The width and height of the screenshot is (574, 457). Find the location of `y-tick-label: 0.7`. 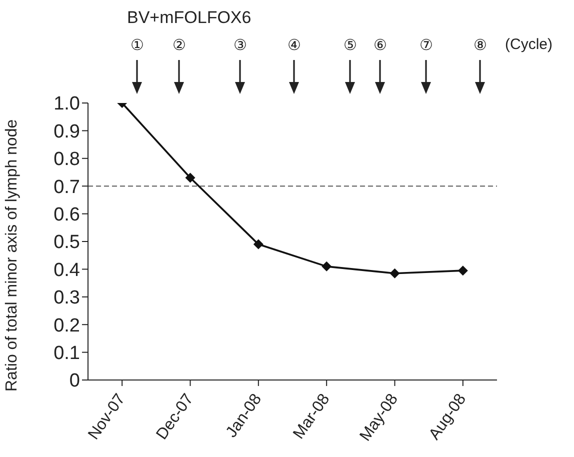

y-tick-label: 0.7 is located at coordinates (67, 187).